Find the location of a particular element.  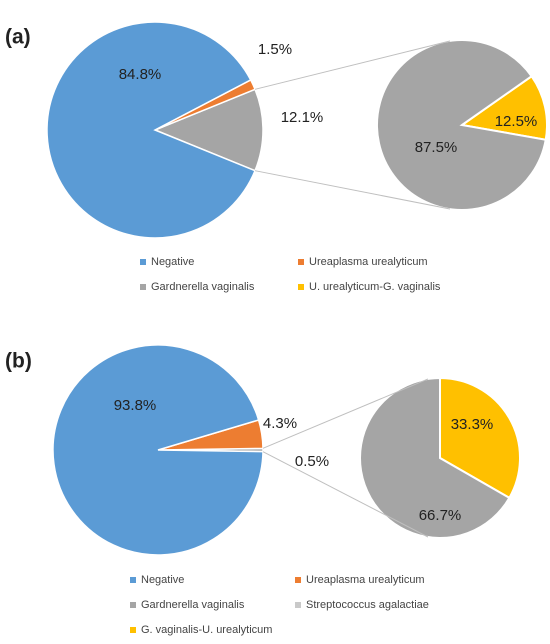

data-label: 93.8% is located at coordinates (135, 405).